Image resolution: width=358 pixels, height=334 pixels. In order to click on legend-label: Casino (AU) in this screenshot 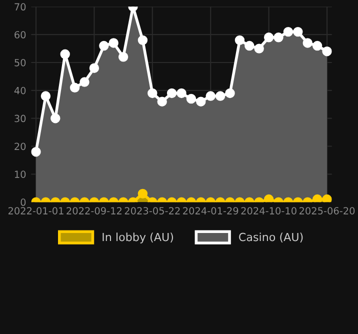, I will do `click(271, 237)`.